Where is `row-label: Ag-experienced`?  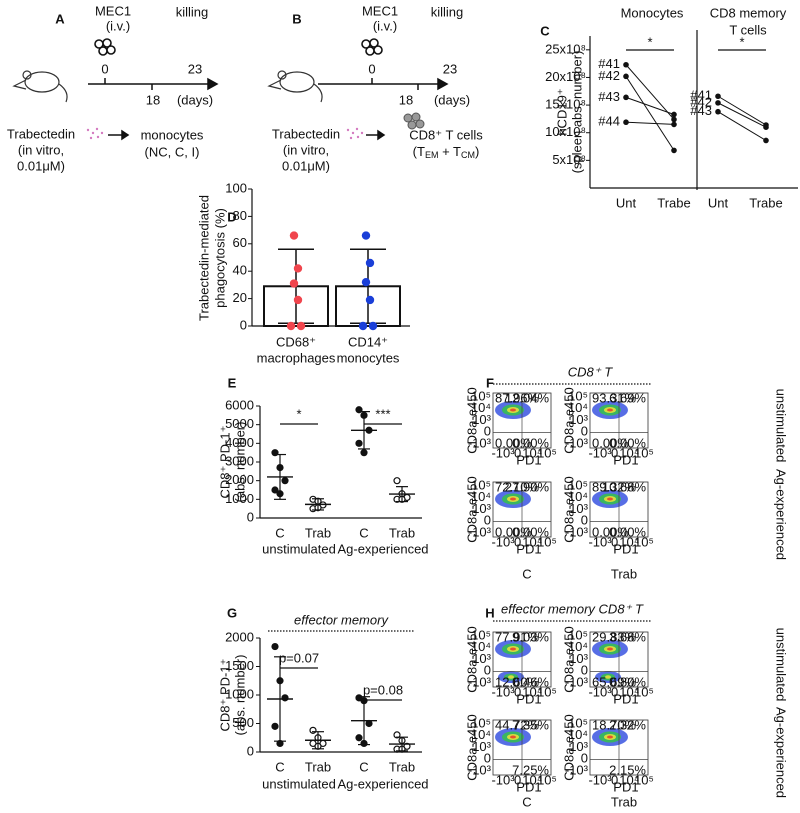
row-label: Ag-experienced is located at coordinates (781, 514).